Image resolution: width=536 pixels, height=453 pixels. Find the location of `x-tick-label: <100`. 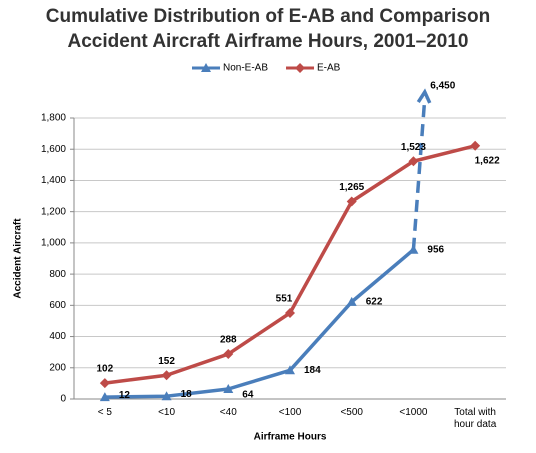

x-tick-label: <100 is located at coordinates (290, 412).